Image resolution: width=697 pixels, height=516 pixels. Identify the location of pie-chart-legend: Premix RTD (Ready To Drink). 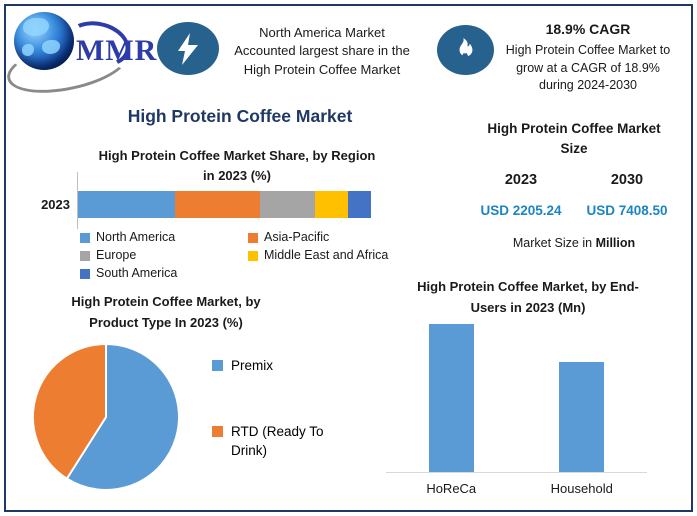
(280, 408).